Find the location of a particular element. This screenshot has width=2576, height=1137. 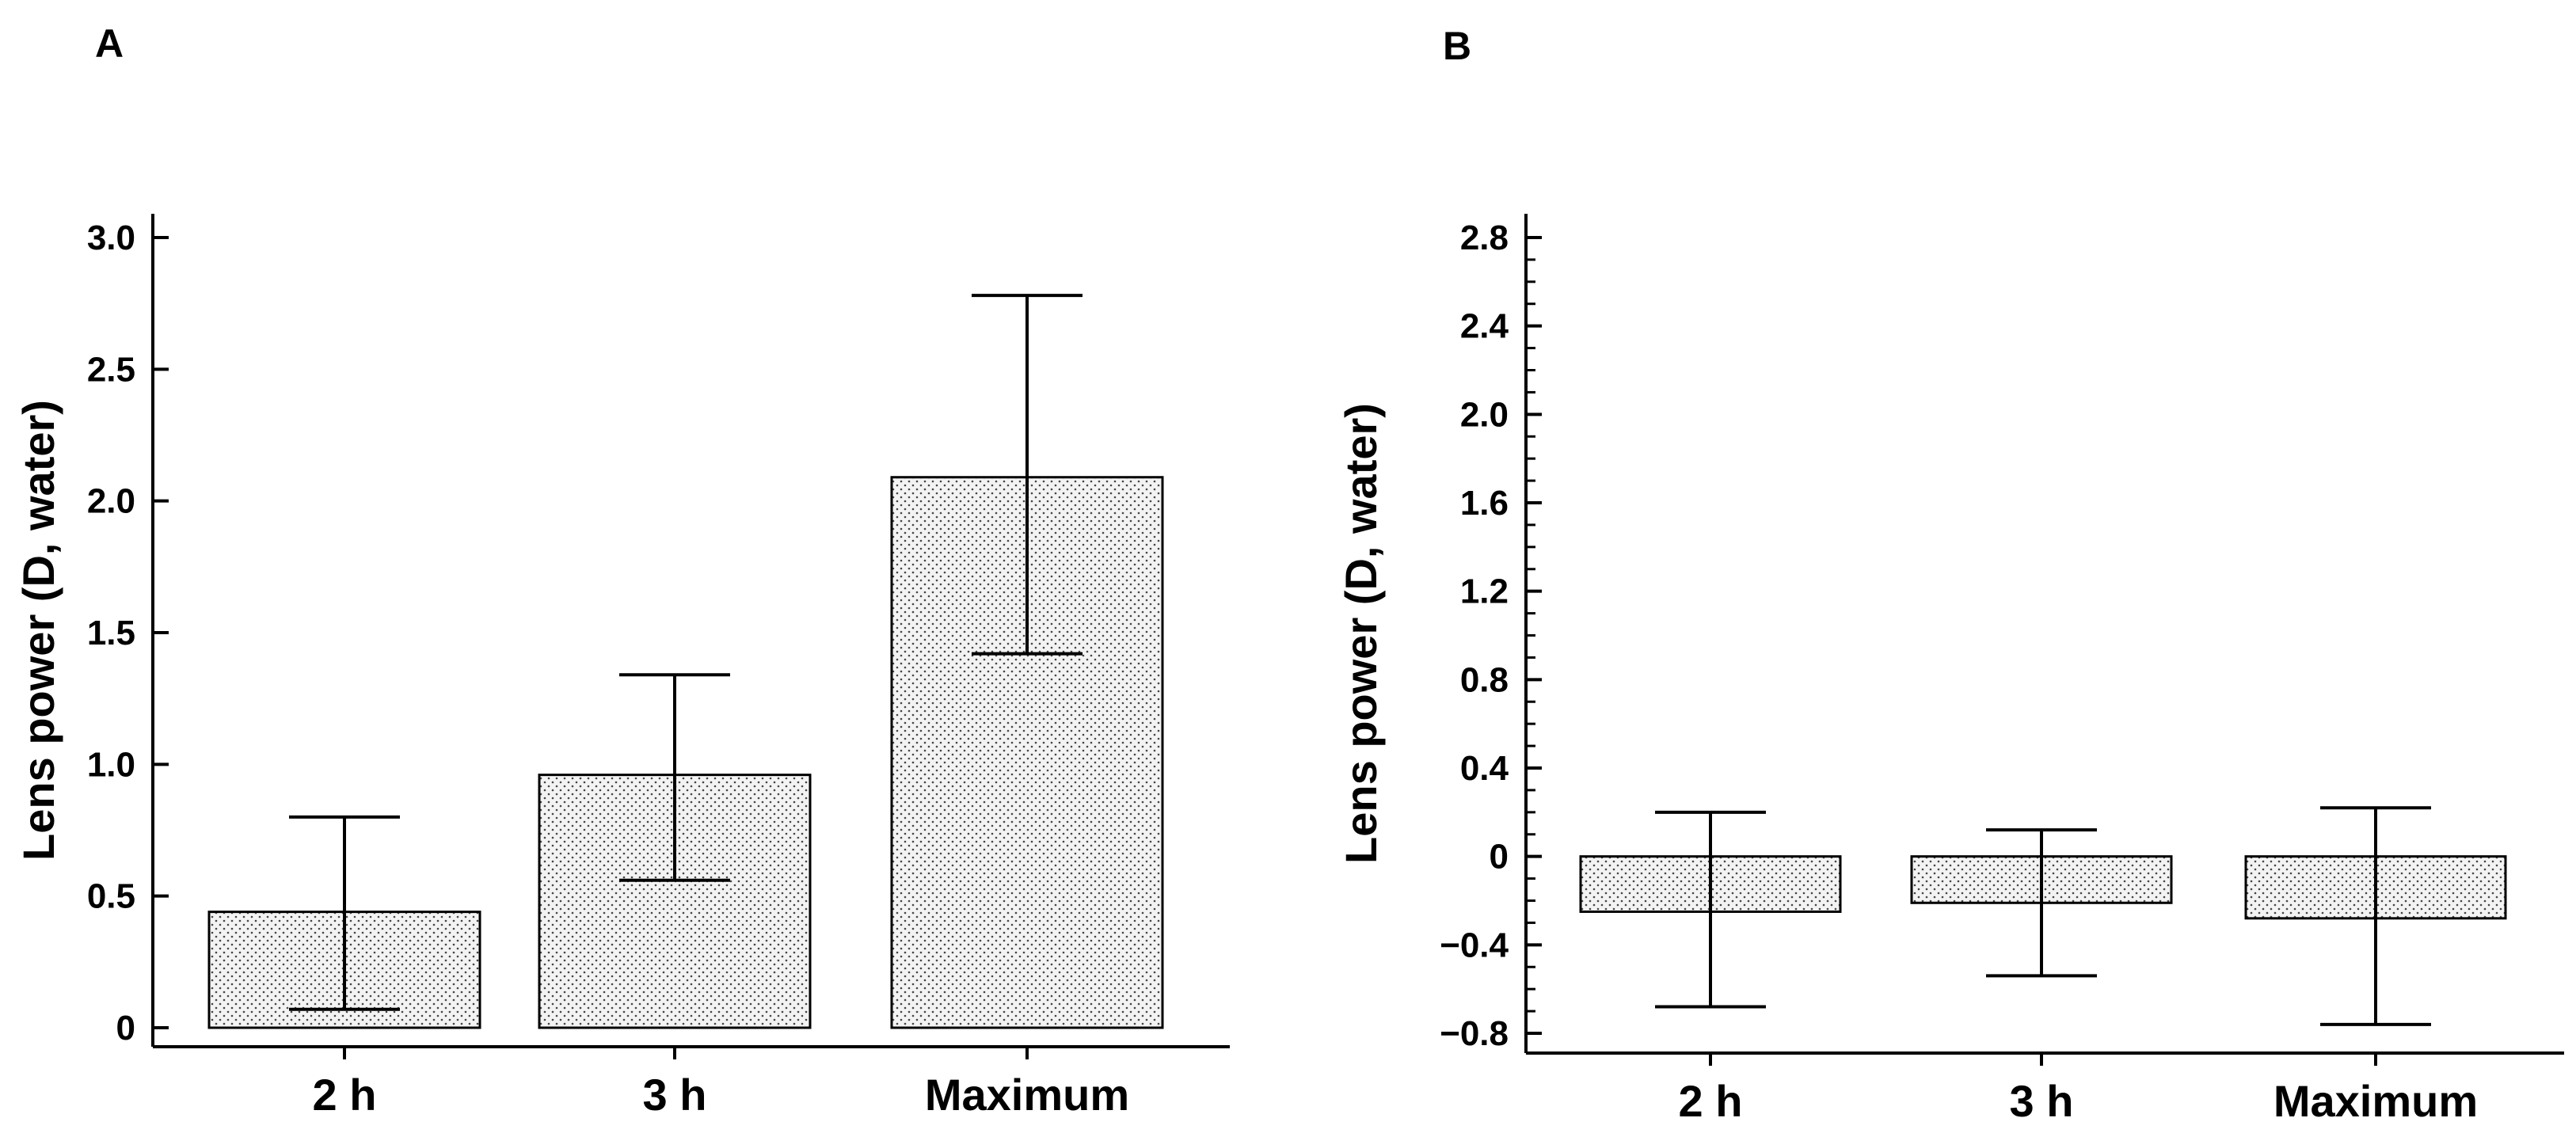

x-tick-label-b-1: 3 h is located at coordinates (2042, 1101).